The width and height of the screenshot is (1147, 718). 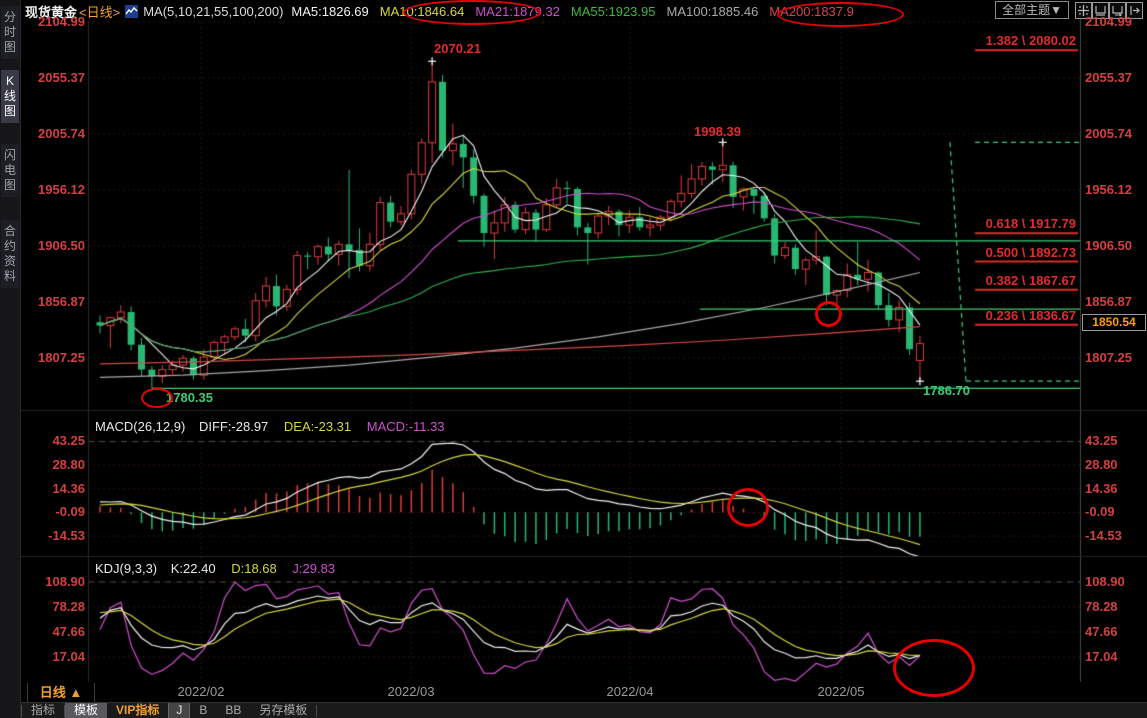 What do you see at coordinates (411, 691) in the screenshot?
I see `date-label: 2022/03` at bounding box center [411, 691].